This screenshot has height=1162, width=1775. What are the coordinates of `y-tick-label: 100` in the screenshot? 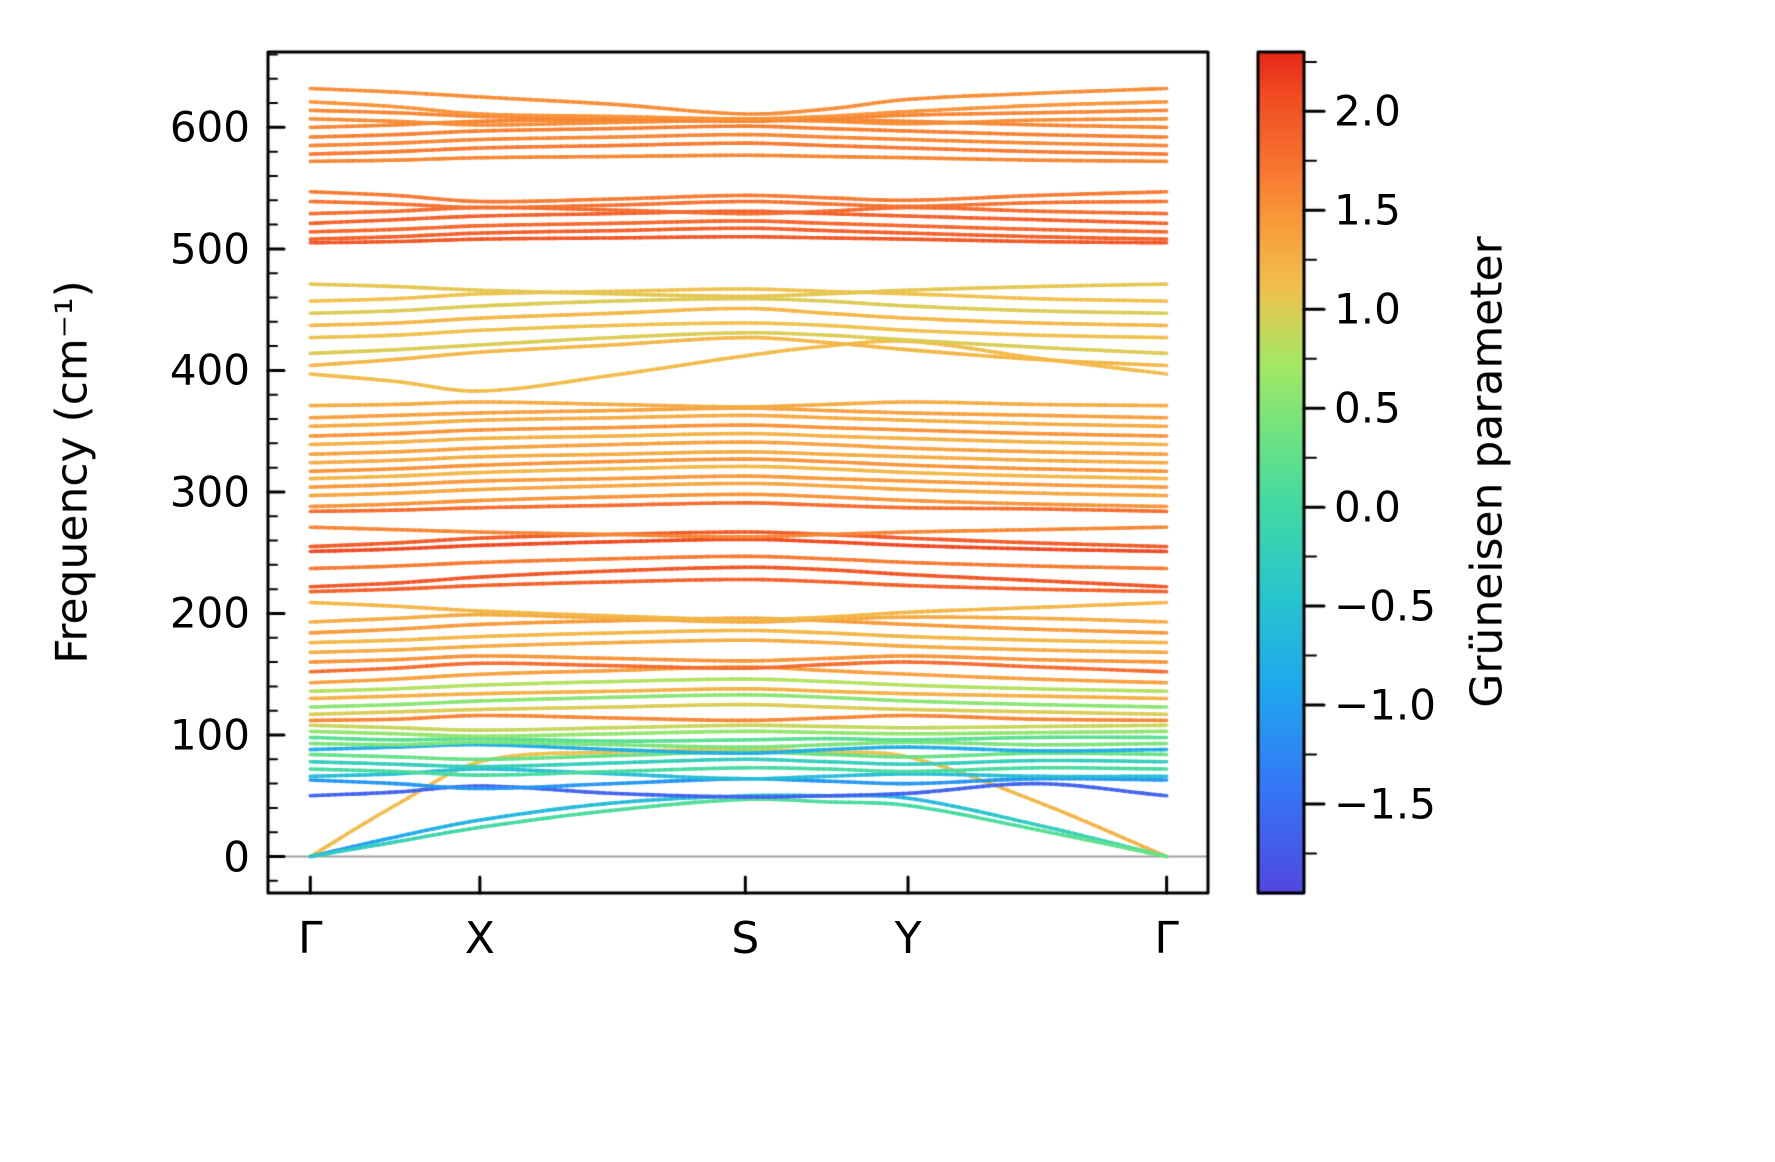 It's located at (209, 735).